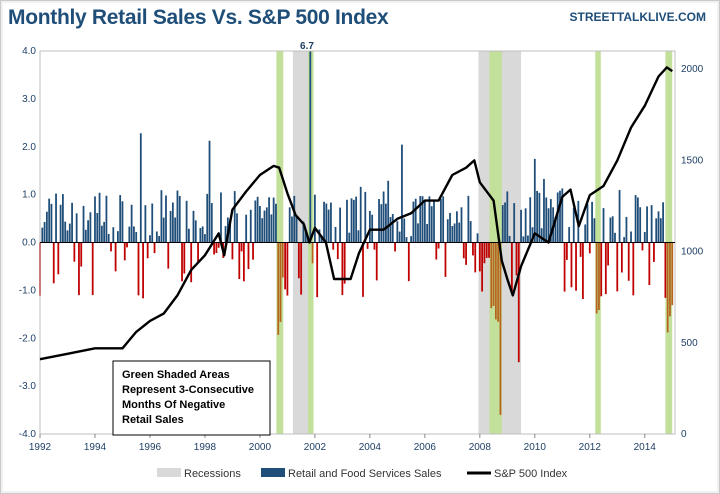 Image resolution: width=720 pixels, height=494 pixels. What do you see at coordinates (169, 472) in the screenshot?
I see `legend-swatch-recessions` at bounding box center [169, 472].